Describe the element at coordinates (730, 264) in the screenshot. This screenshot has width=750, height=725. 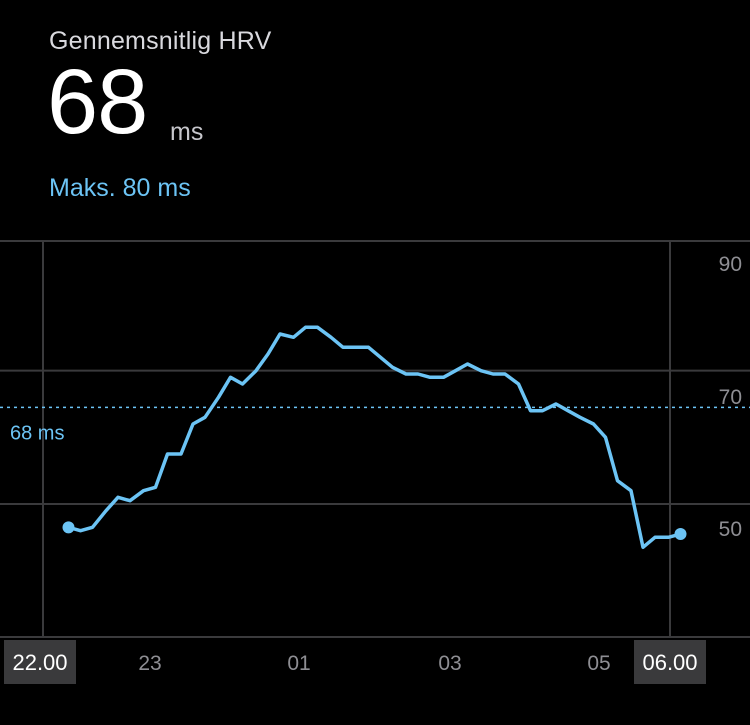
I see `y-tick-label: 90` at that location.